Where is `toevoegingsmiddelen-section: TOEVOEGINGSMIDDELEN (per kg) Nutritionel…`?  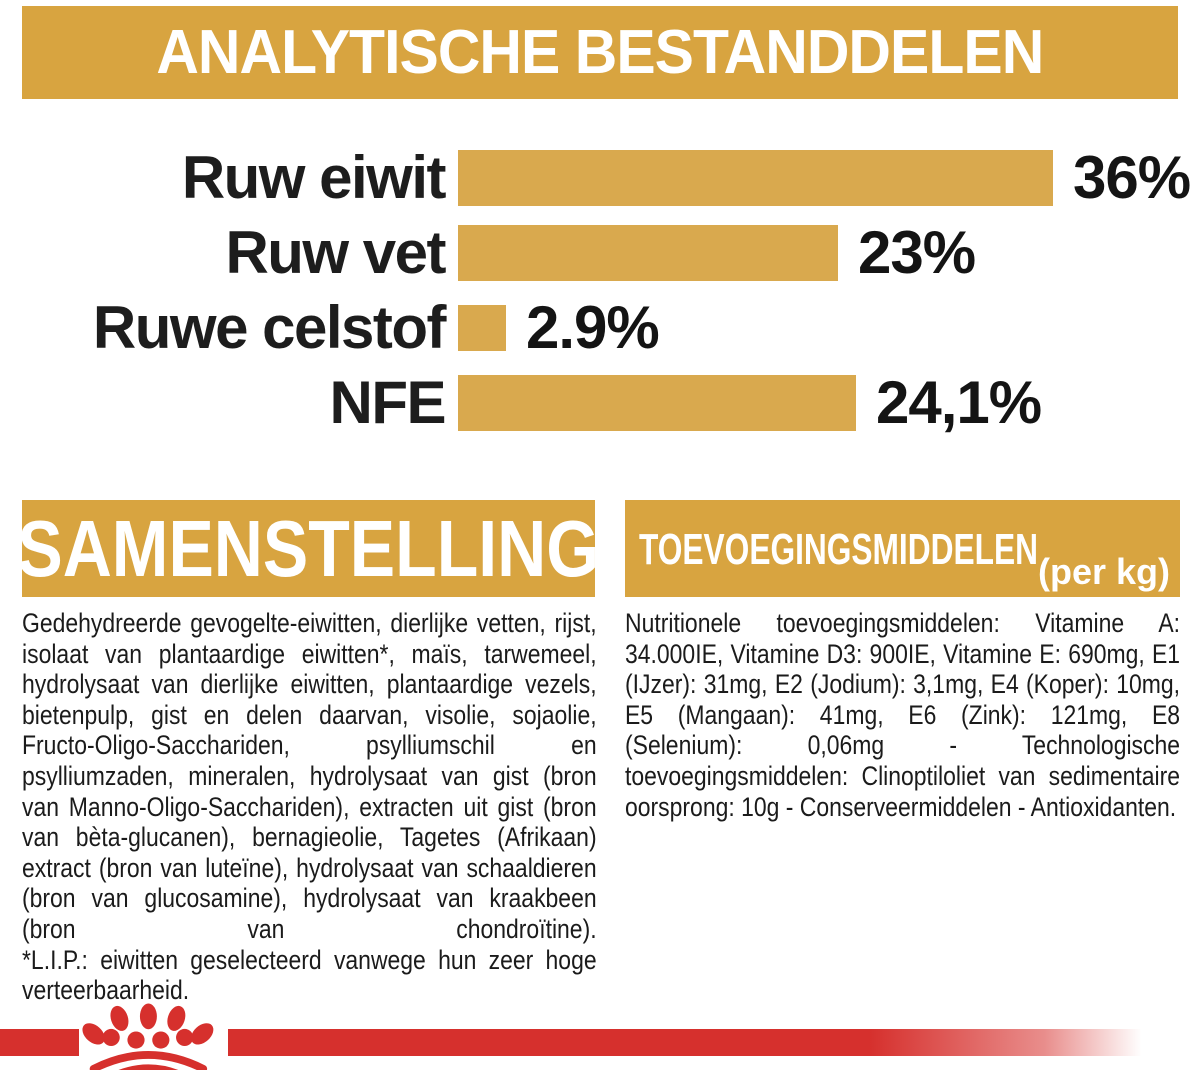 toevoegingsmiddelen-section: TOEVOEGINGSMIDDELEN (per kg) Nutritionel… is located at coordinates (902, 661).